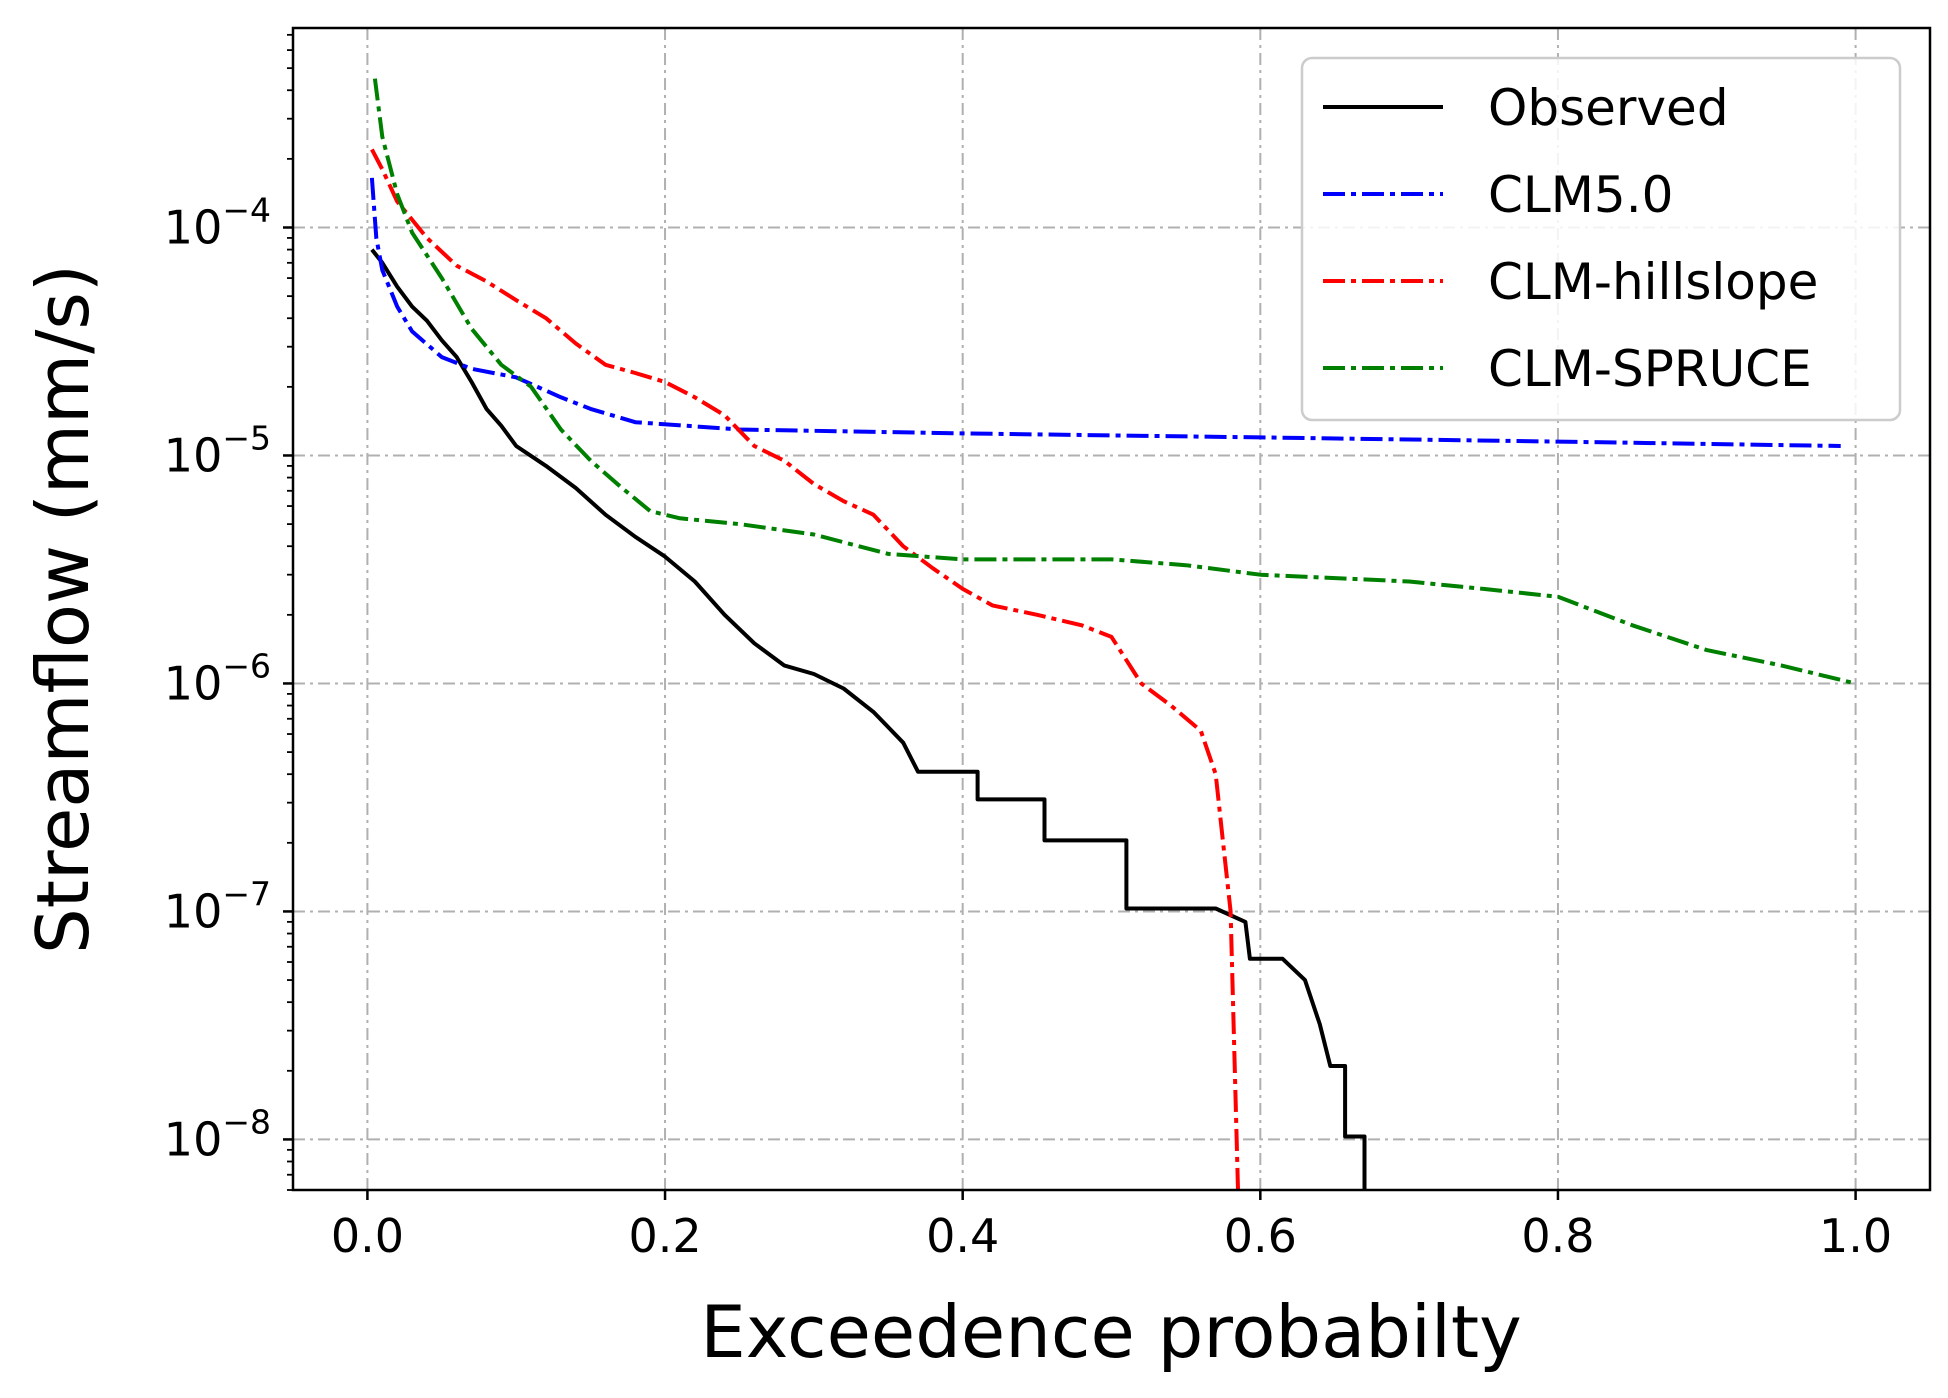  Describe the element at coordinates (63, 609) in the screenshot. I see `y-axis-title: Streamflow (mm/s)` at that location.